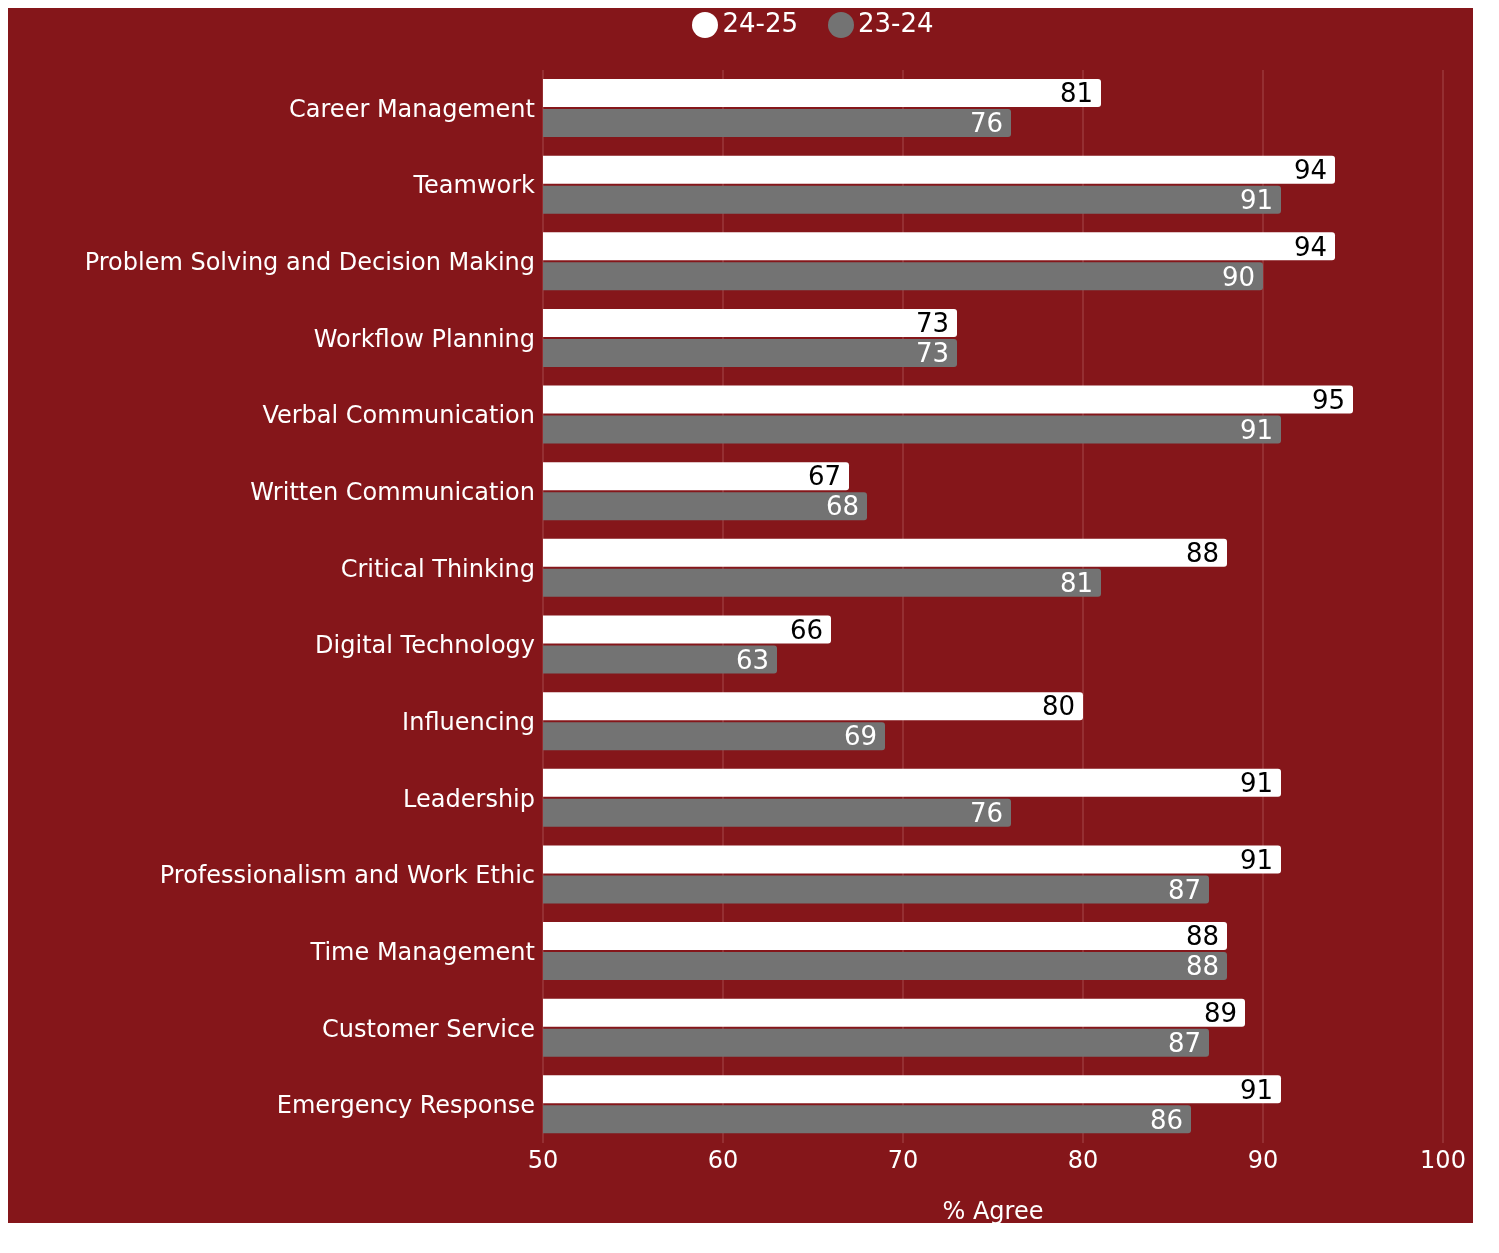 Image resolution: width=1499 pixels, height=1253 pixels. I want to click on x-tick-label: 100, so click(1443, 1160).